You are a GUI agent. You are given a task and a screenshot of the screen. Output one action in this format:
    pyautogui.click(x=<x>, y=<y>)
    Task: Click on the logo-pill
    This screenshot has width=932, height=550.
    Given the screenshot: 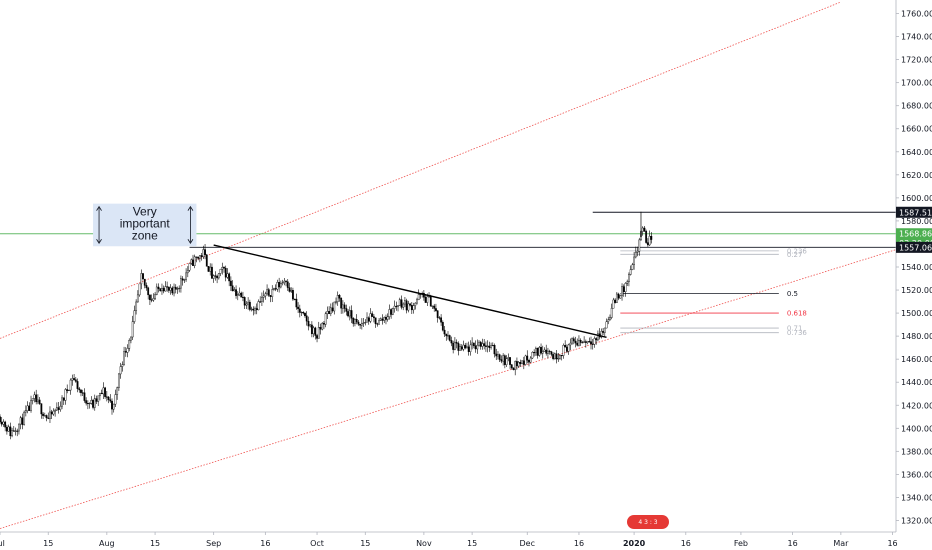 What is the action you would take?
    pyautogui.click(x=648, y=522)
    